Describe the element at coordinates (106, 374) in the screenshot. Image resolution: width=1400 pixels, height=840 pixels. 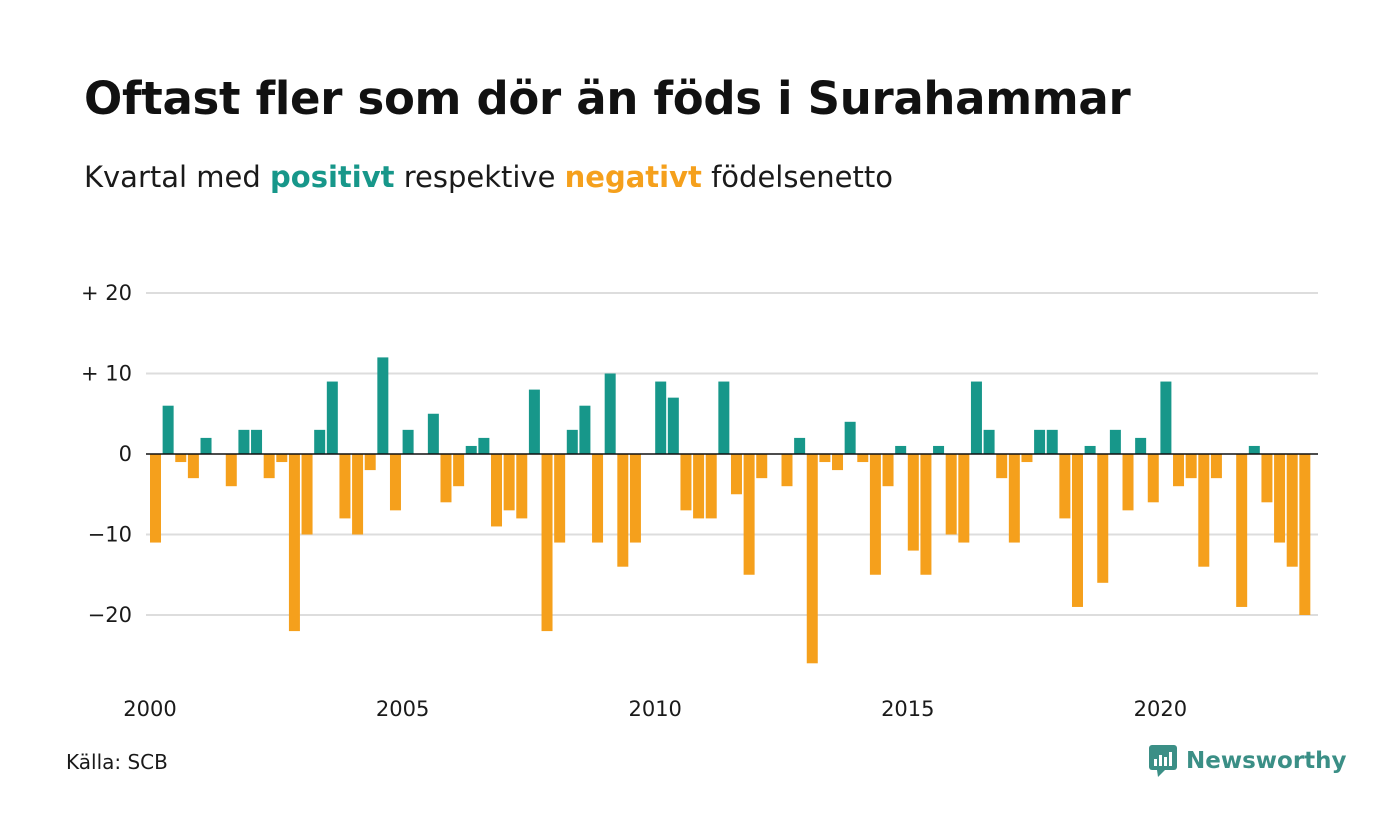
I see `y-tick-label: + 10` at that location.